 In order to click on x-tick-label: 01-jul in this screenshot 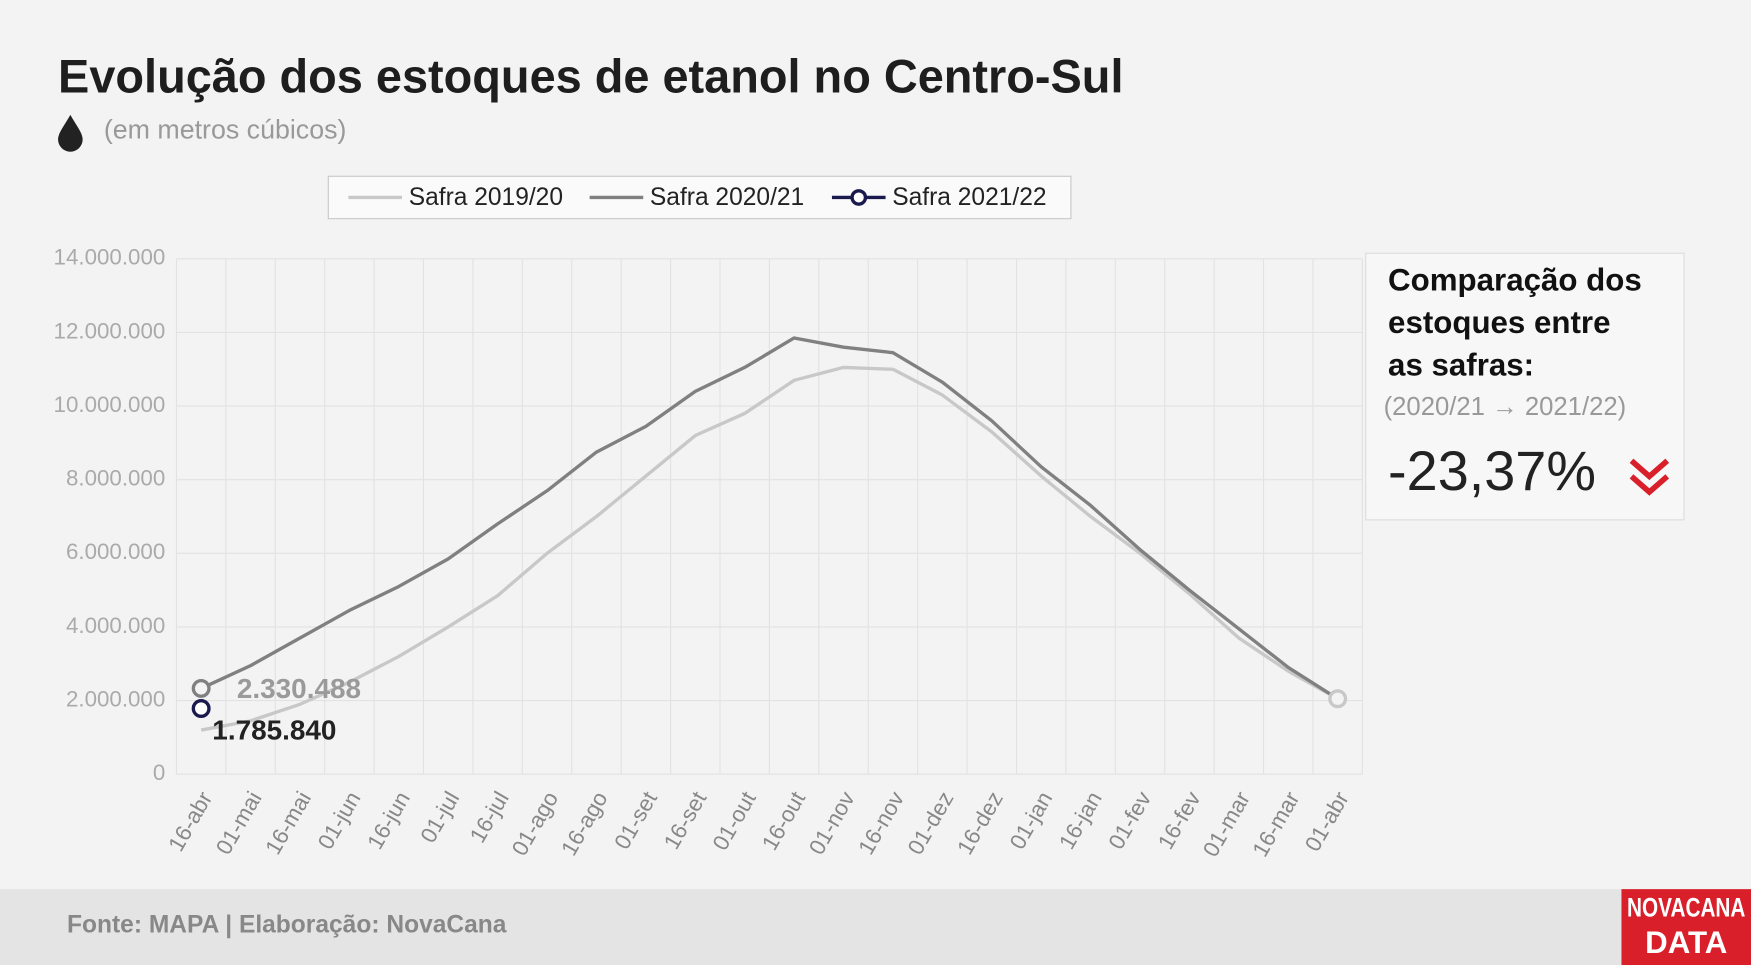, I will do `click(439, 817)`.